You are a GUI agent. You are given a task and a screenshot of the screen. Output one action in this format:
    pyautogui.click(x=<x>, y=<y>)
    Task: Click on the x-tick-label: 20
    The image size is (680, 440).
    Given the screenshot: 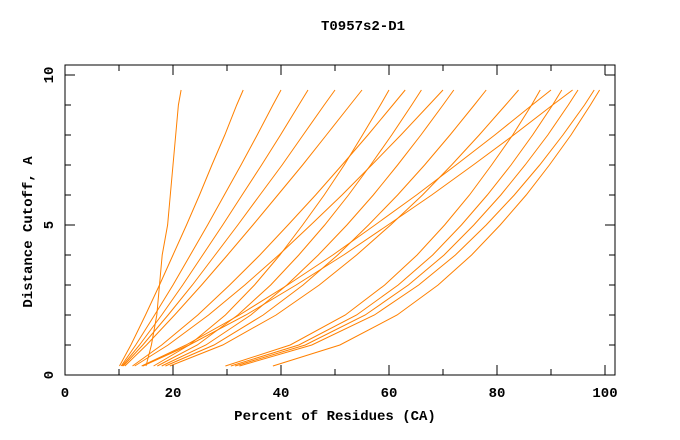 What is the action you would take?
    pyautogui.click(x=173, y=394)
    